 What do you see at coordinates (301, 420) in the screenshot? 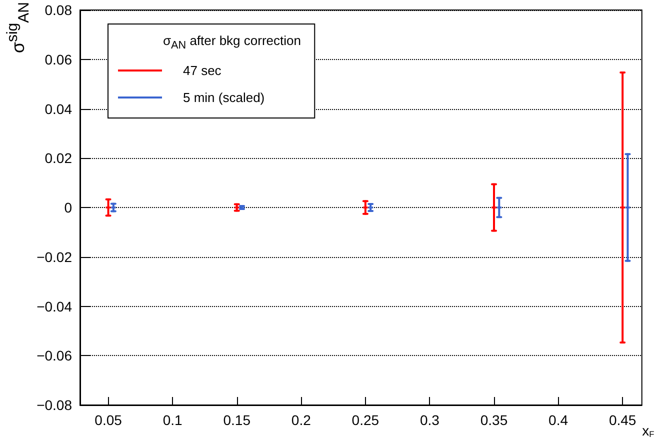
I see `x-tick-label: 0.2` at bounding box center [301, 420].